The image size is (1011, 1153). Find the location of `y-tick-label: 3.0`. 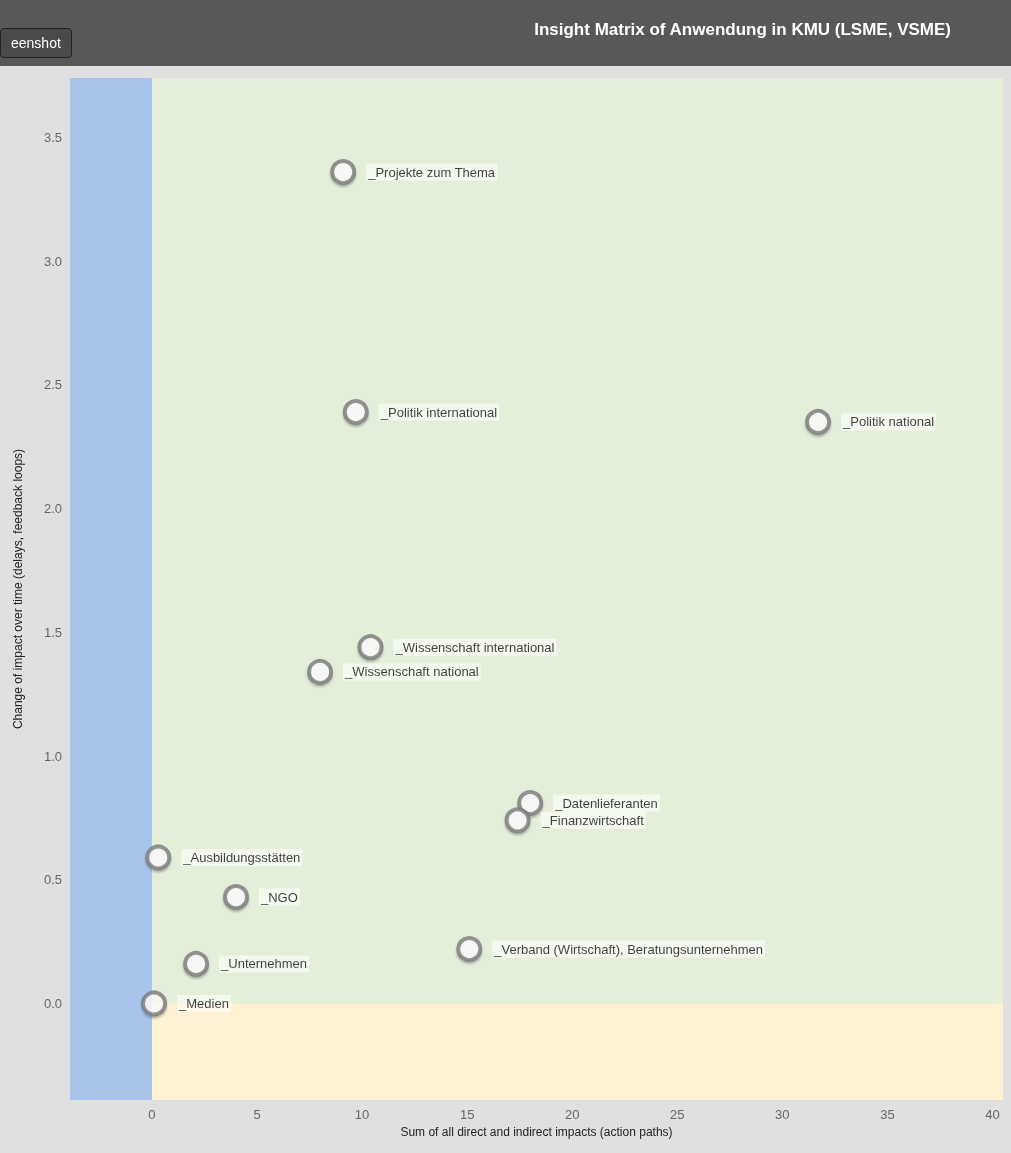

y-tick-label: 3.0 is located at coordinates (52, 261).